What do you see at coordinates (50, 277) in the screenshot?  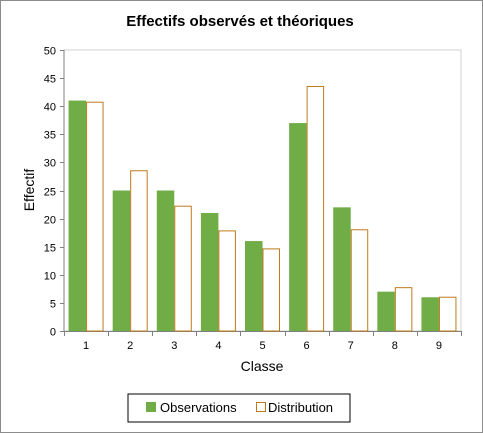 I see `y-tick-label: 10` at bounding box center [50, 277].